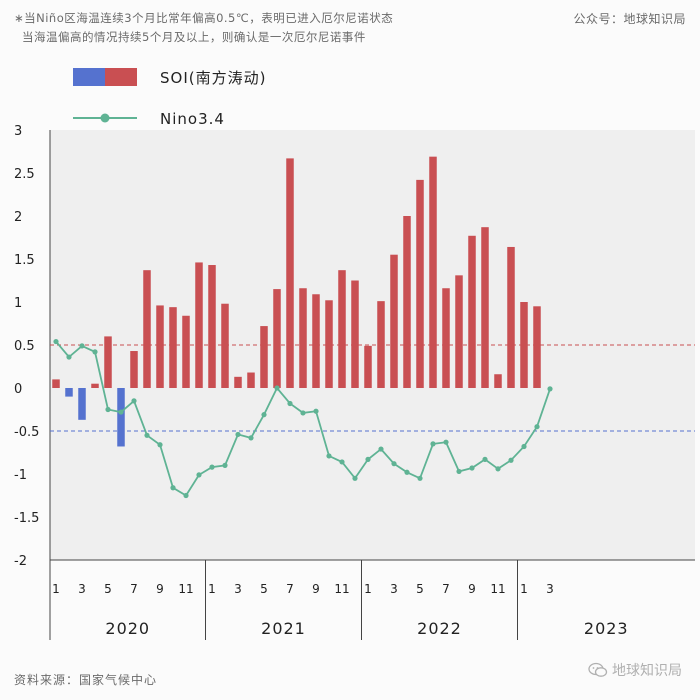  What do you see at coordinates (213, 78) in the screenshot?
I see `legend-label-soi: SOI(南方涛动)` at bounding box center [213, 78].